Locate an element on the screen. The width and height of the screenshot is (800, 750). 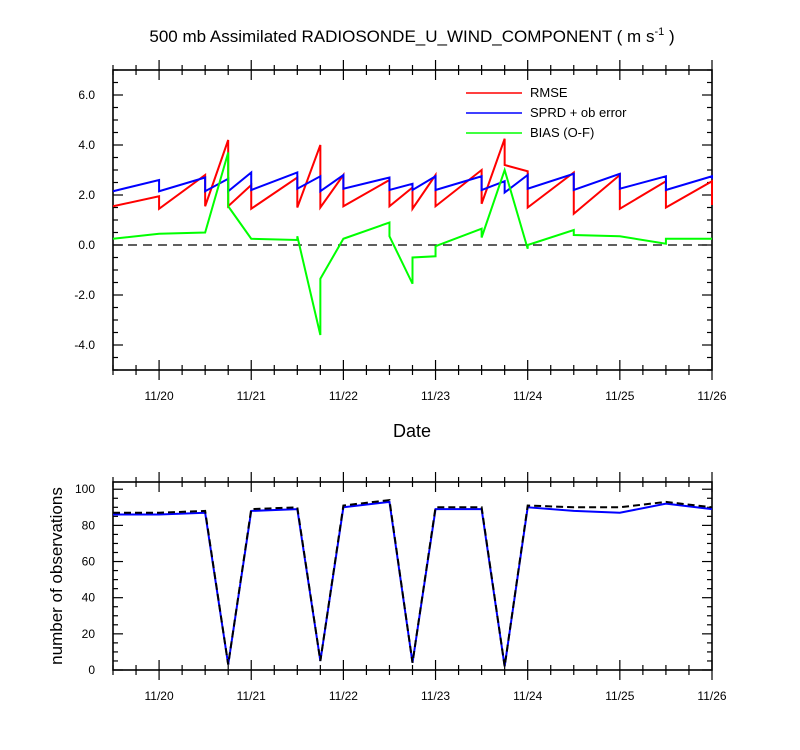
bottom-x-tick-label: 11/22 is located at coordinates (343, 696).